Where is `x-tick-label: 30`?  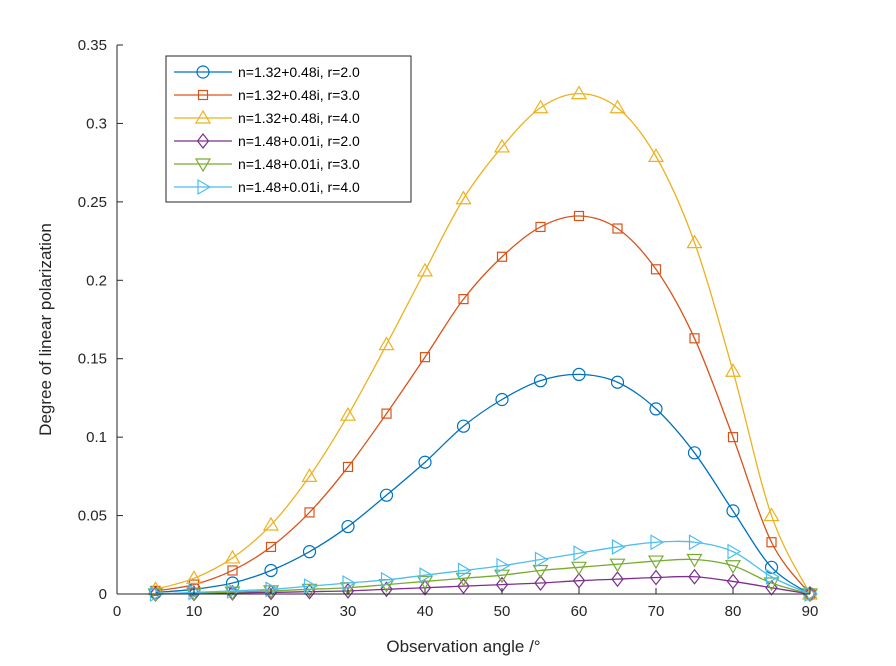 x-tick-label: 30 is located at coordinates (348, 611).